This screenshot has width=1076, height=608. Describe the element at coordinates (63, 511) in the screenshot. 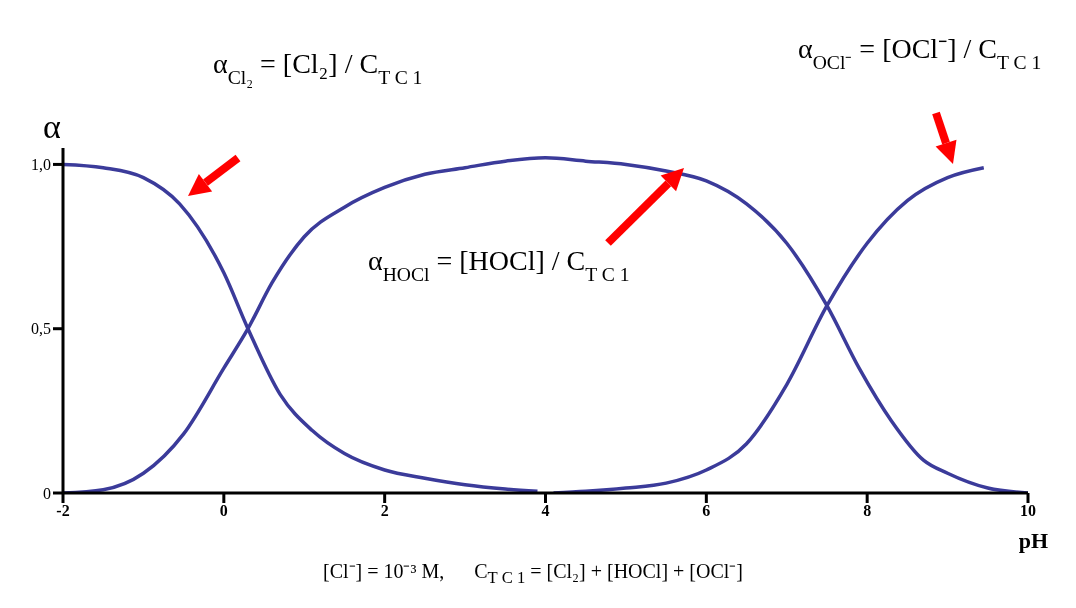

I see `x-tick-label: -2` at that location.